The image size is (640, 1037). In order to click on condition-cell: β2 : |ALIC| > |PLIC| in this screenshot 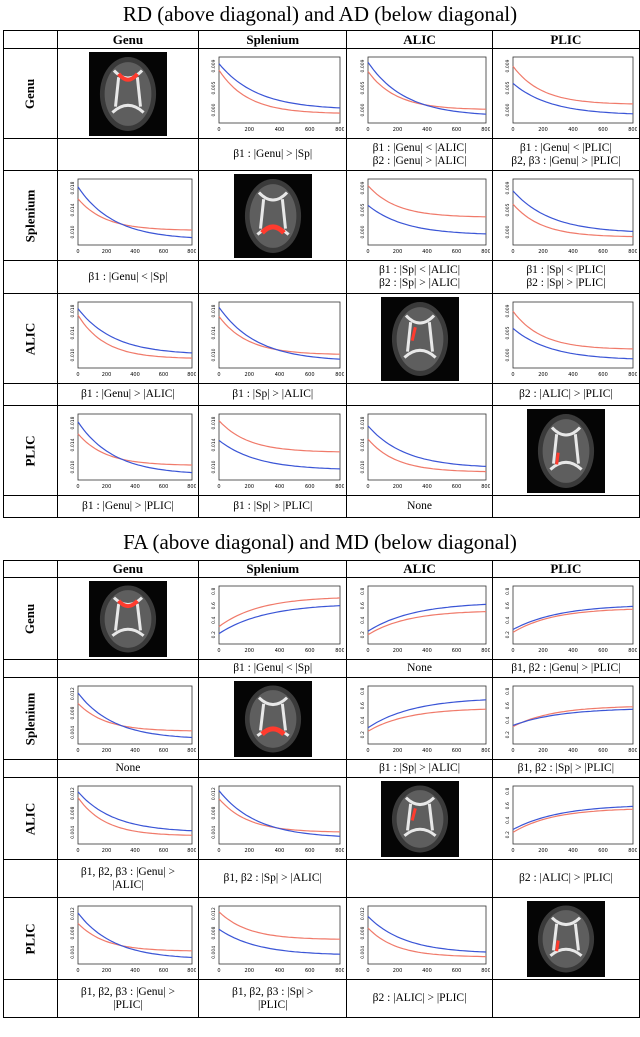, I will do `click(565, 394)`.